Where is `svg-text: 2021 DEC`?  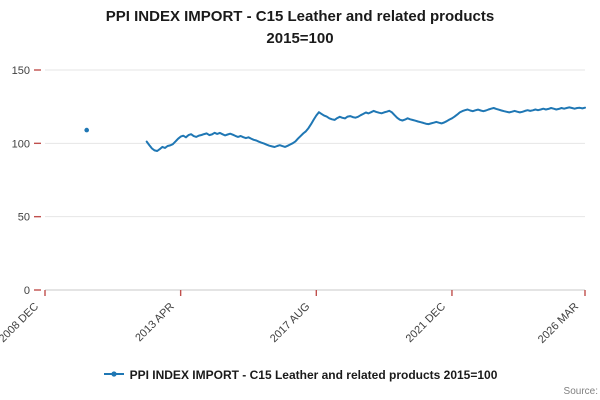 svg-text: 2021 DEC is located at coordinates (426, 323).